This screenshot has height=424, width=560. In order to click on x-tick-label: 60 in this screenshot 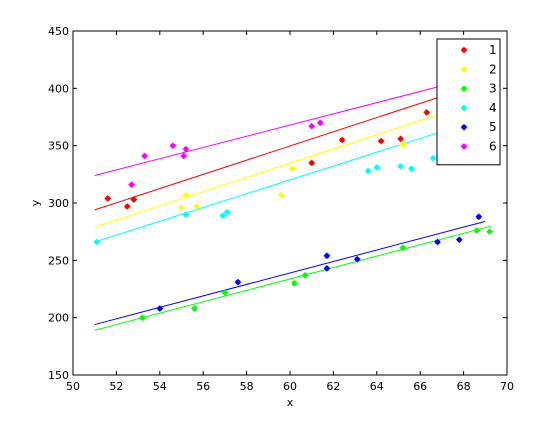, I will do `click(290, 386)`.